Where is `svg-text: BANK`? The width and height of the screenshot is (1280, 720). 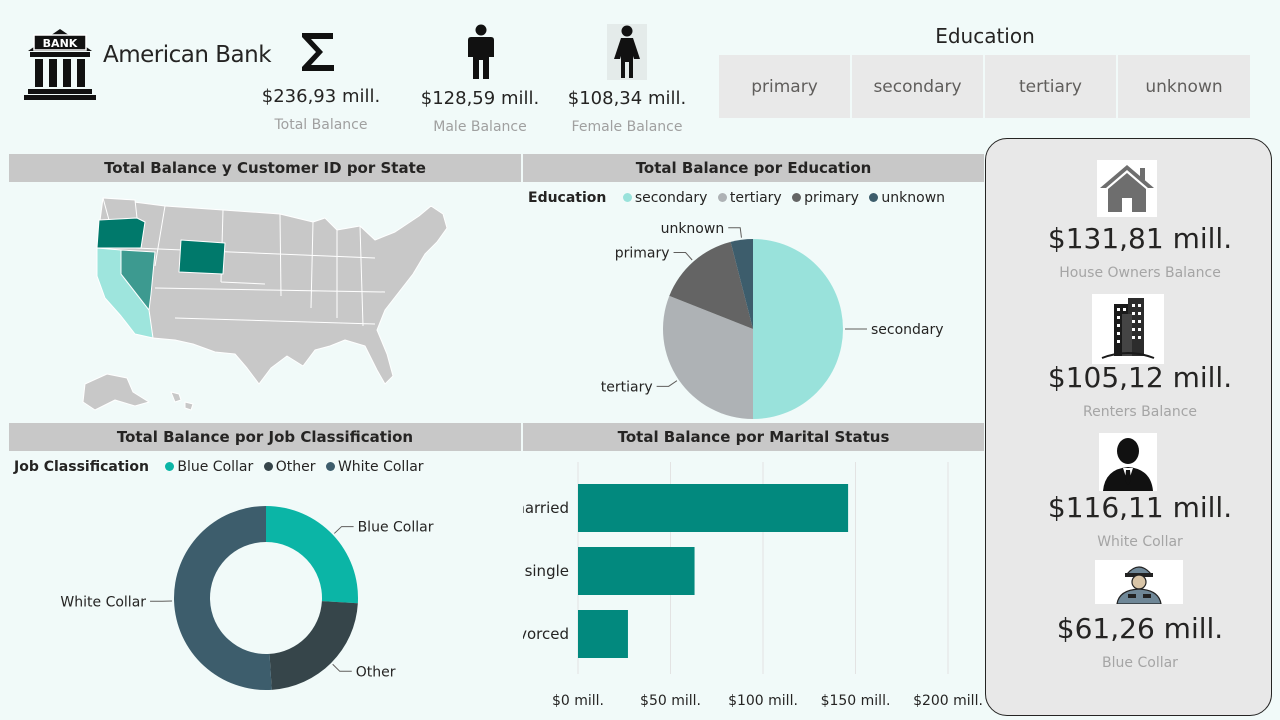 svg-text: BANK is located at coordinates (60, 43).